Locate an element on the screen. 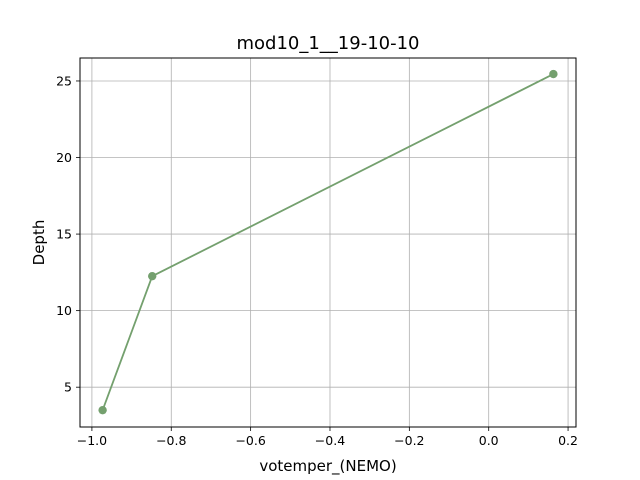 This screenshot has width=640, height=480. x-tick-label: −1.0 is located at coordinates (92, 440).